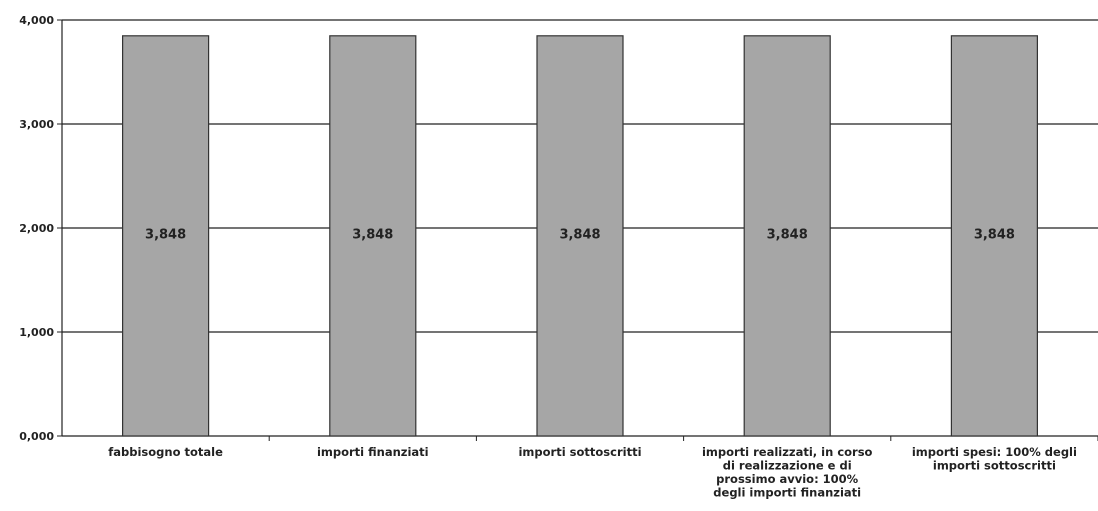 Image resolution: width=1098 pixels, height=511 pixels. What do you see at coordinates (36, 124) in the screenshot?
I see `y-tick-label: 3,000` at bounding box center [36, 124].